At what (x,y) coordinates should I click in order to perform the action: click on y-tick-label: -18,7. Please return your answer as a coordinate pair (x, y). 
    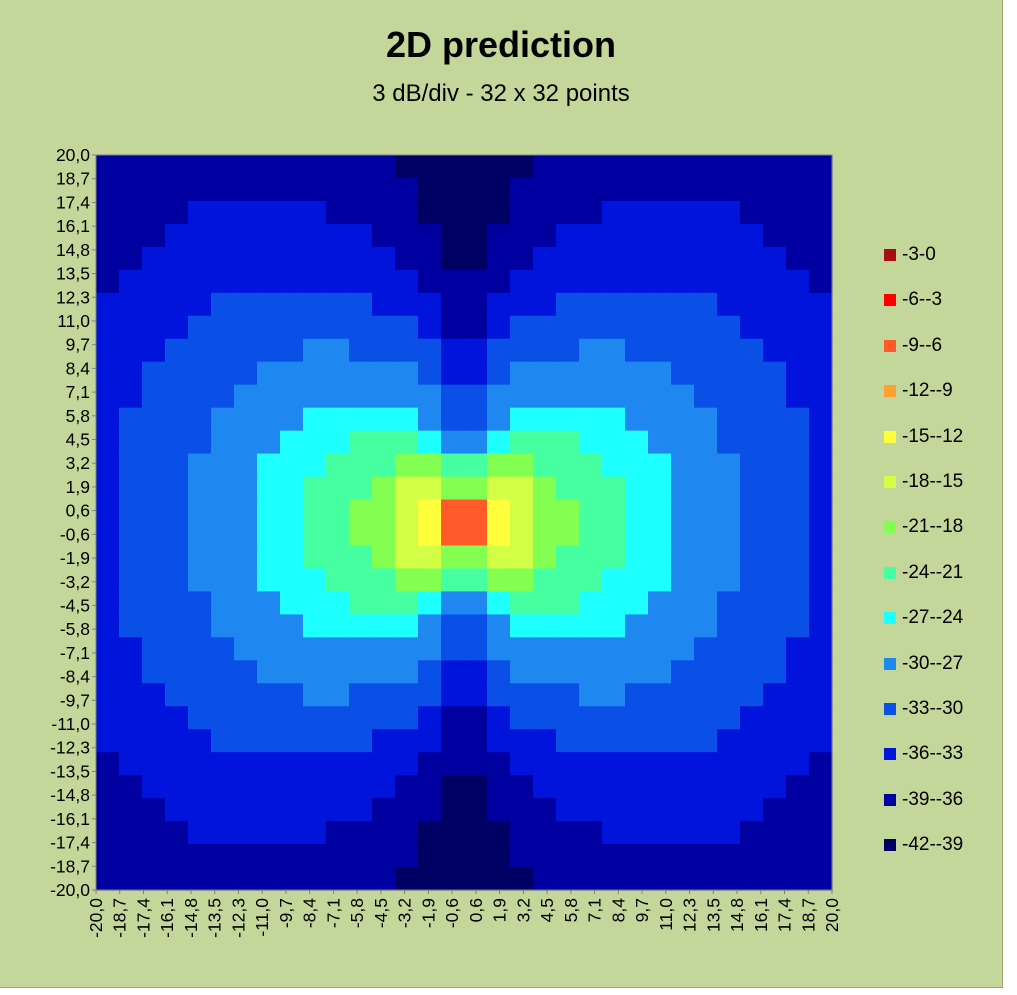
    Looking at the image, I should click on (70, 866).